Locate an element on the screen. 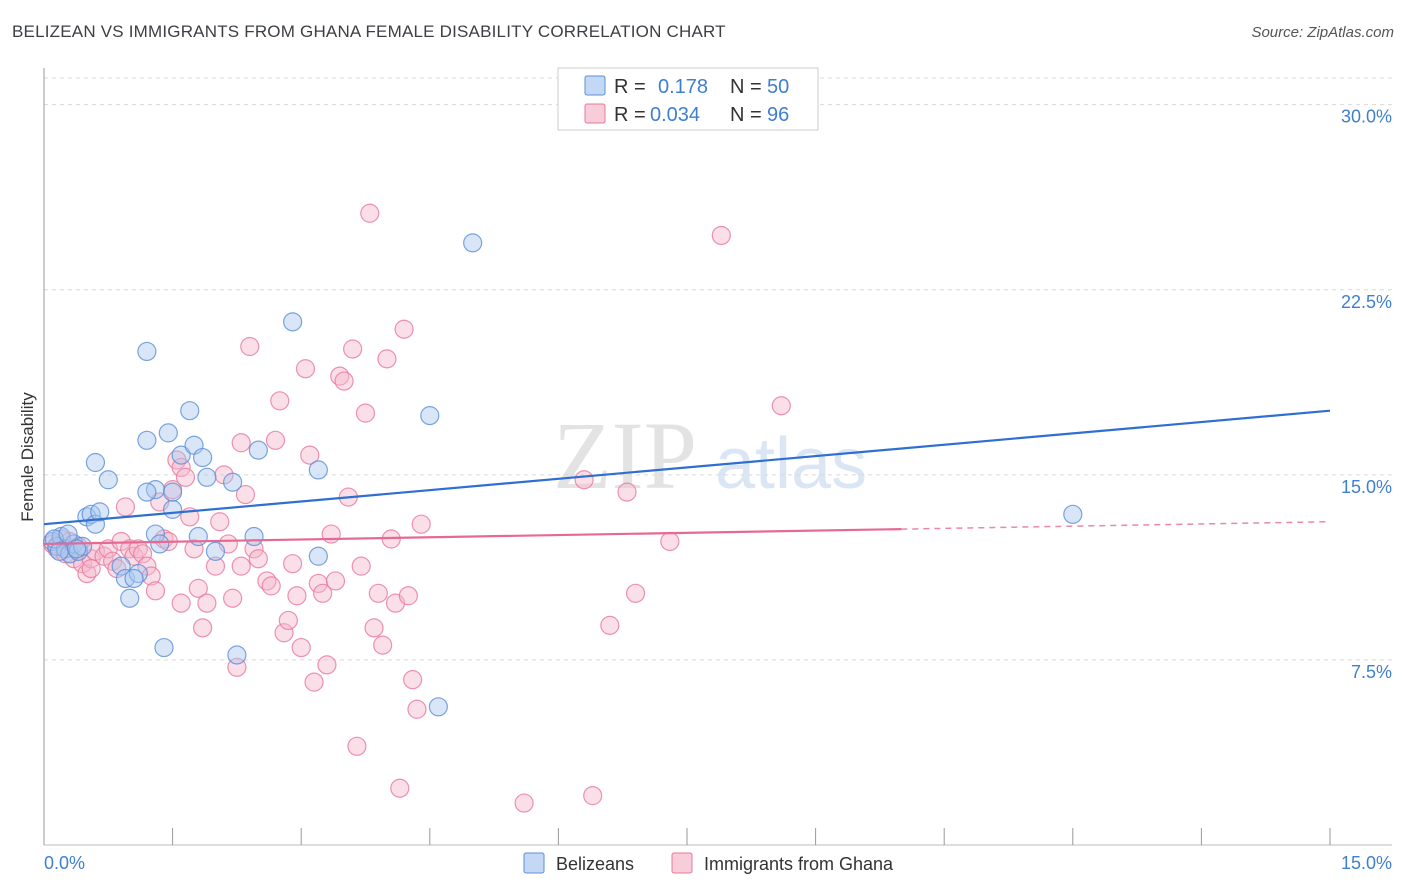 The image size is (1406, 892). trend-line-belizeans is located at coordinates (687, 467).